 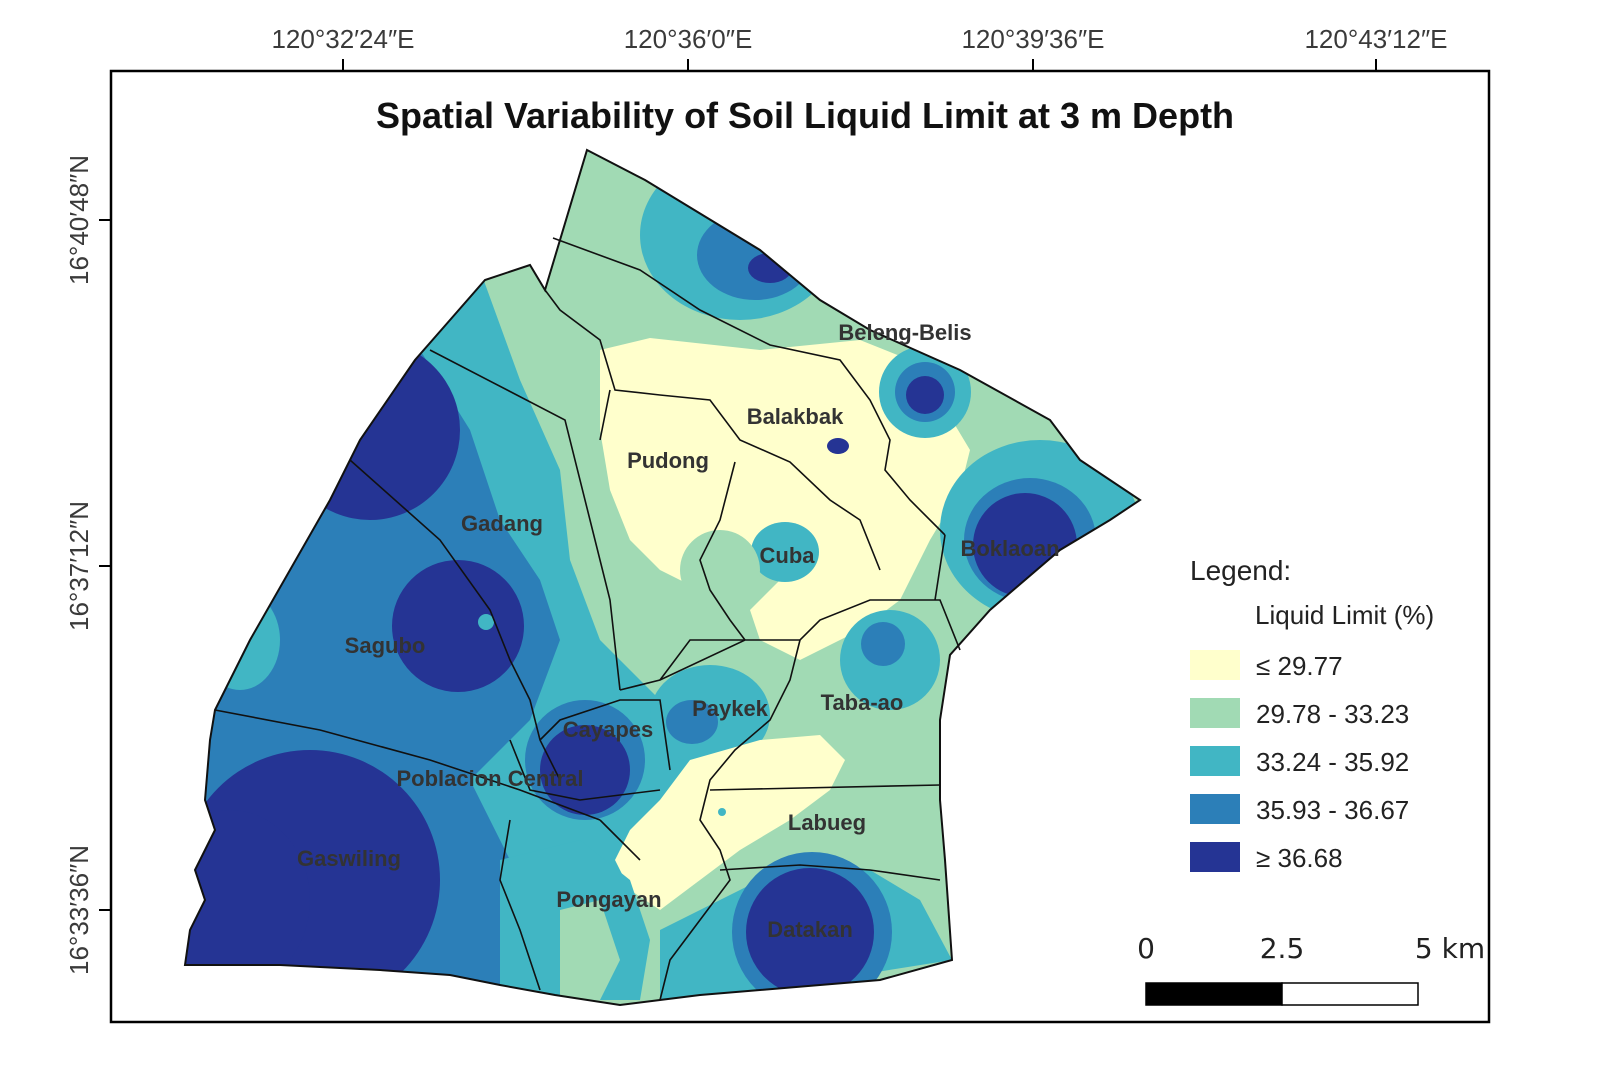 What do you see at coordinates (1009, 548) in the screenshot?
I see `place-label: Boklaoan` at bounding box center [1009, 548].